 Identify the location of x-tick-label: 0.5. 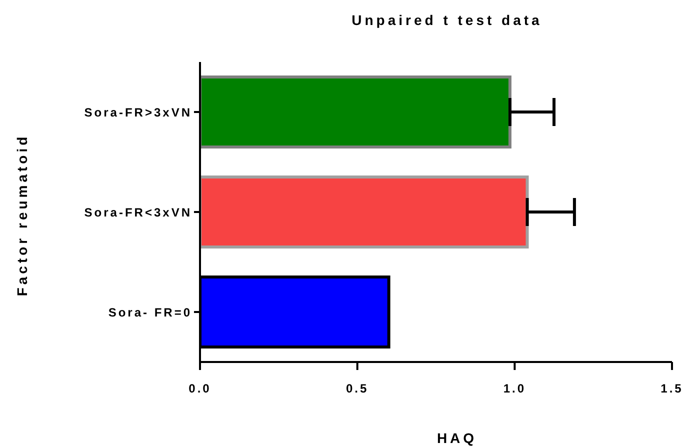
(357, 389).